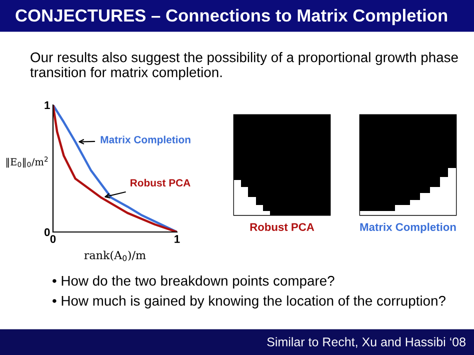 The width and height of the screenshot is (474, 355). Describe the element at coordinates (145, 141) in the screenshot. I see `series-label: Matrix Completion` at that location.